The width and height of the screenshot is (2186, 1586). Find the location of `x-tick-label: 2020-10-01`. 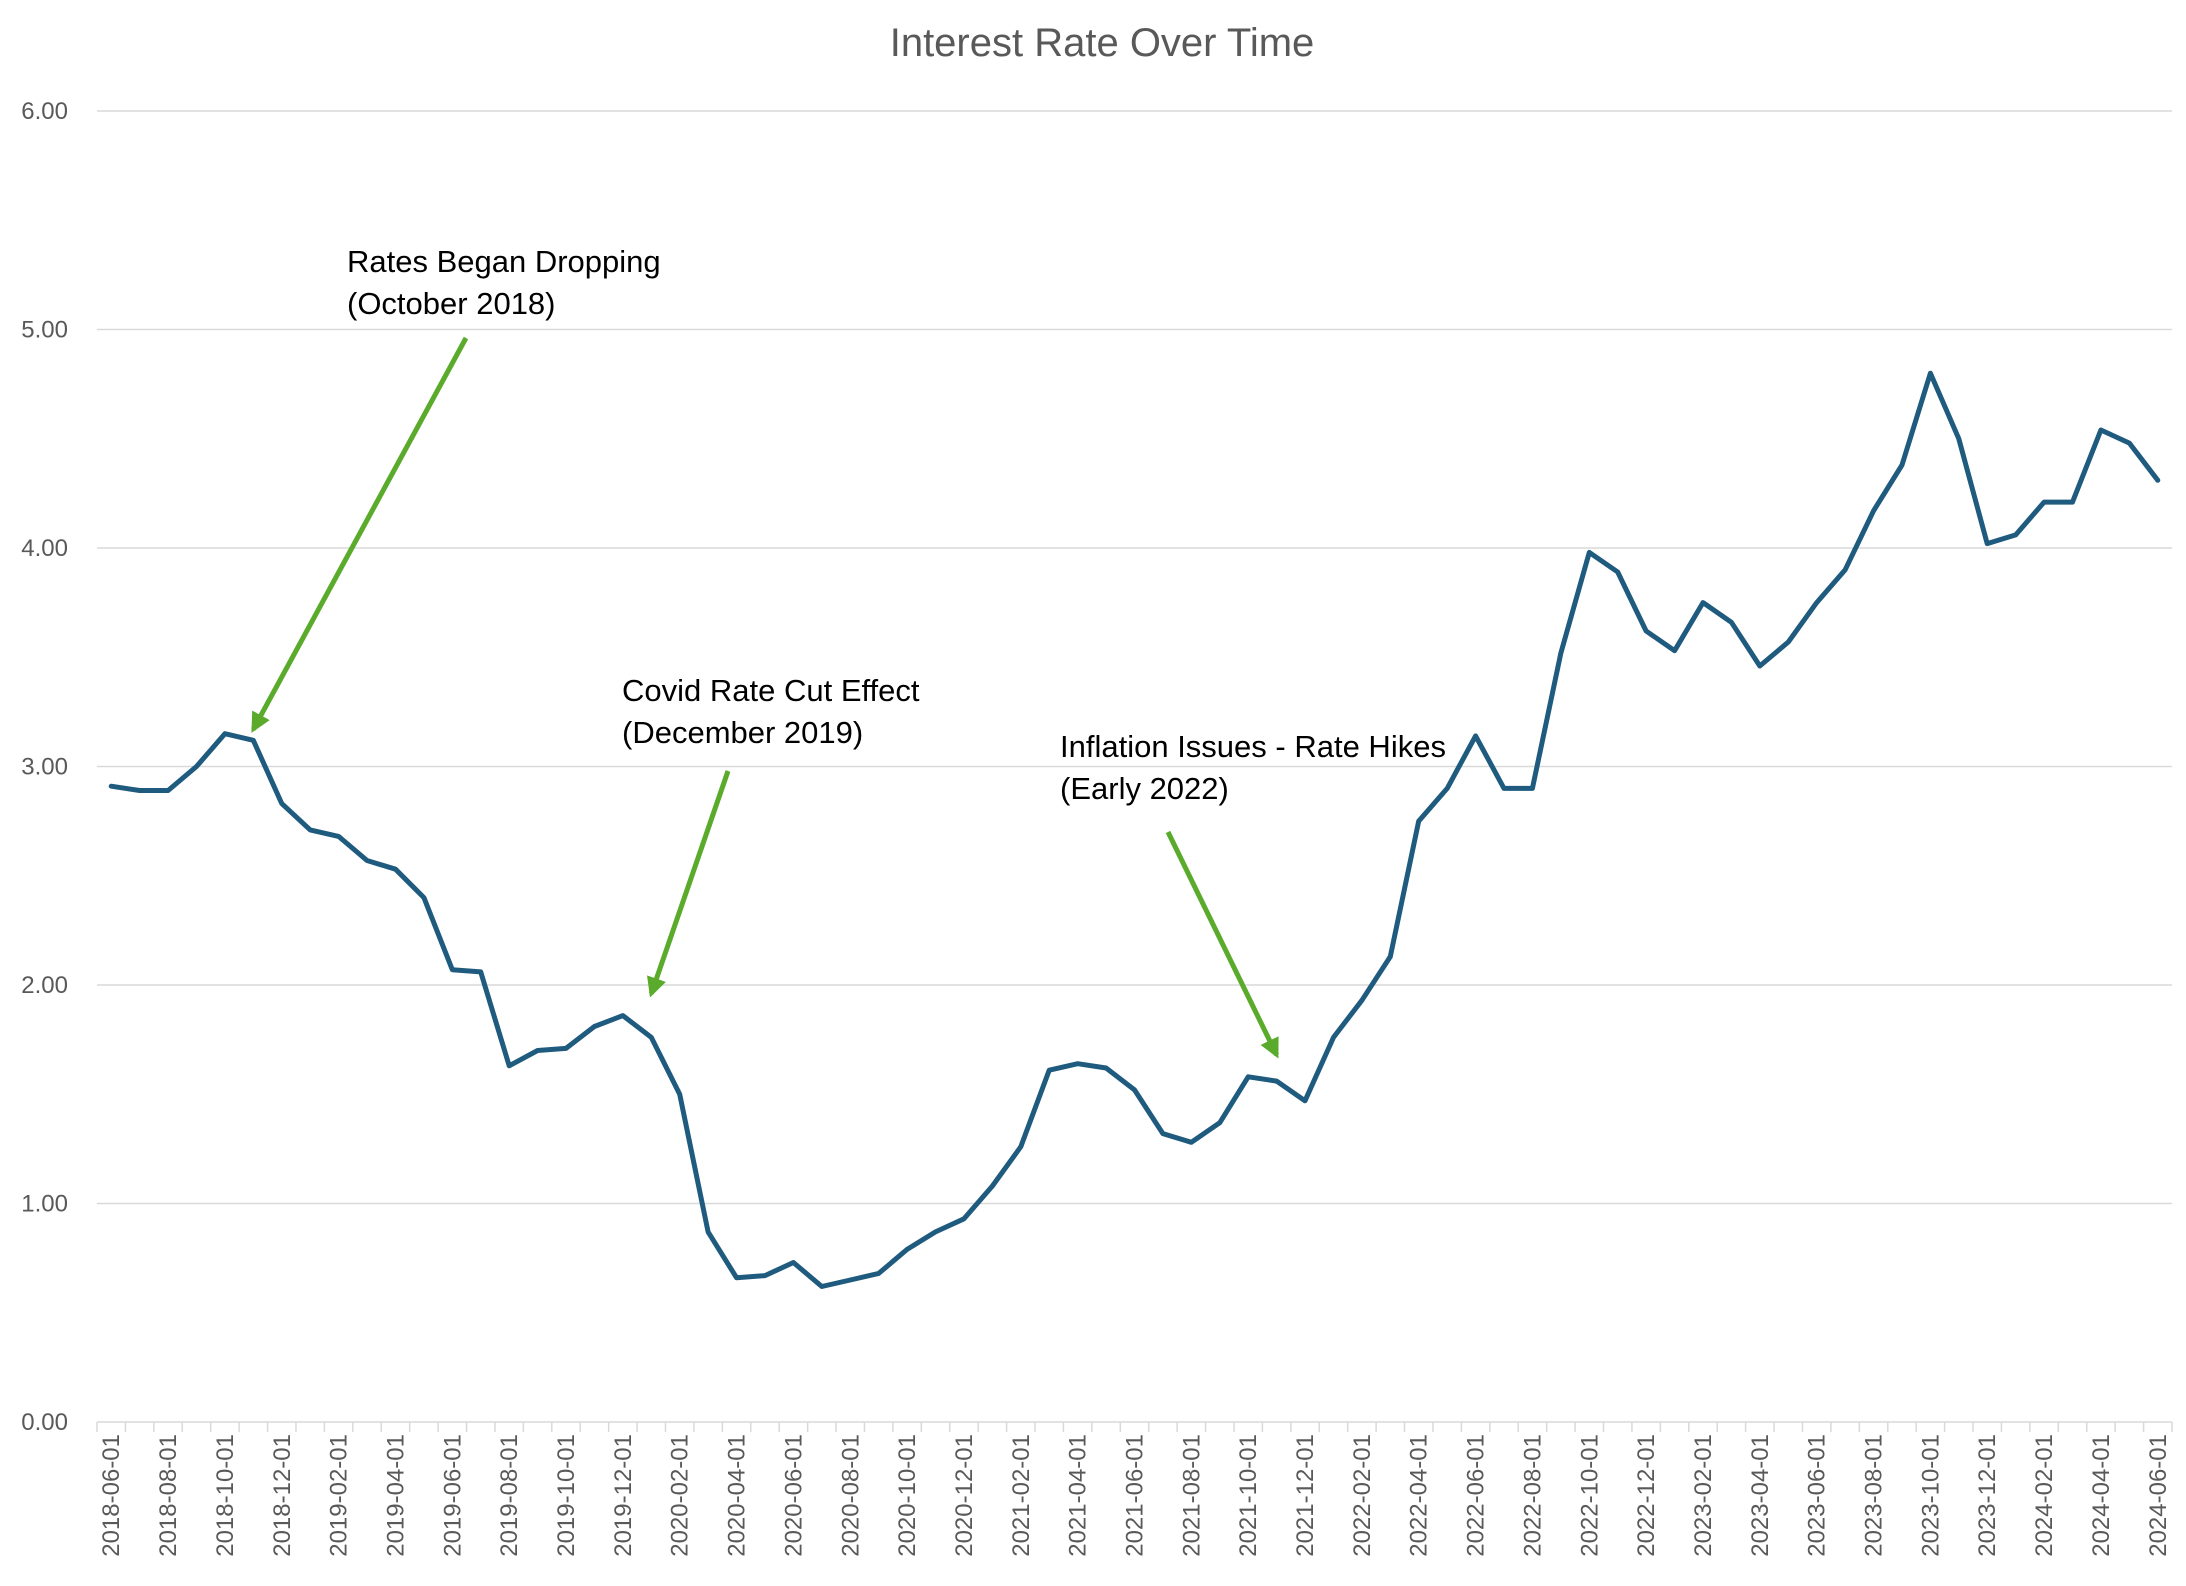

x-tick-label: 2020-10-01 is located at coordinates (907, 1495).